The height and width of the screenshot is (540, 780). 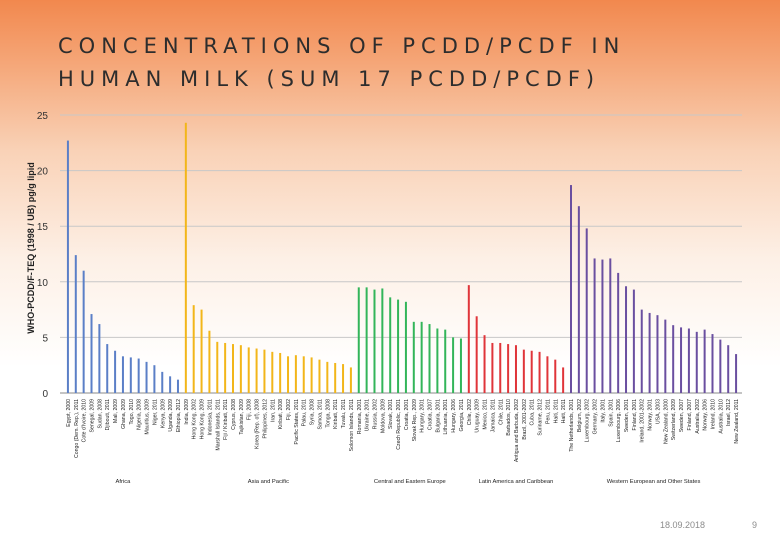 What do you see at coordinates (431, 414) in the screenshot?
I see `x-tick-label-2-9: Croatia, 2007` at bounding box center [431, 414].